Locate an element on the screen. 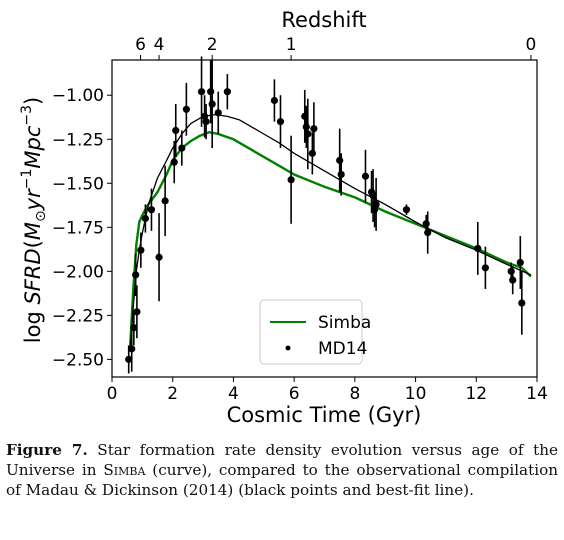 This screenshot has height=540, width=564. legend: Simba MD14 is located at coordinates (315, 332).